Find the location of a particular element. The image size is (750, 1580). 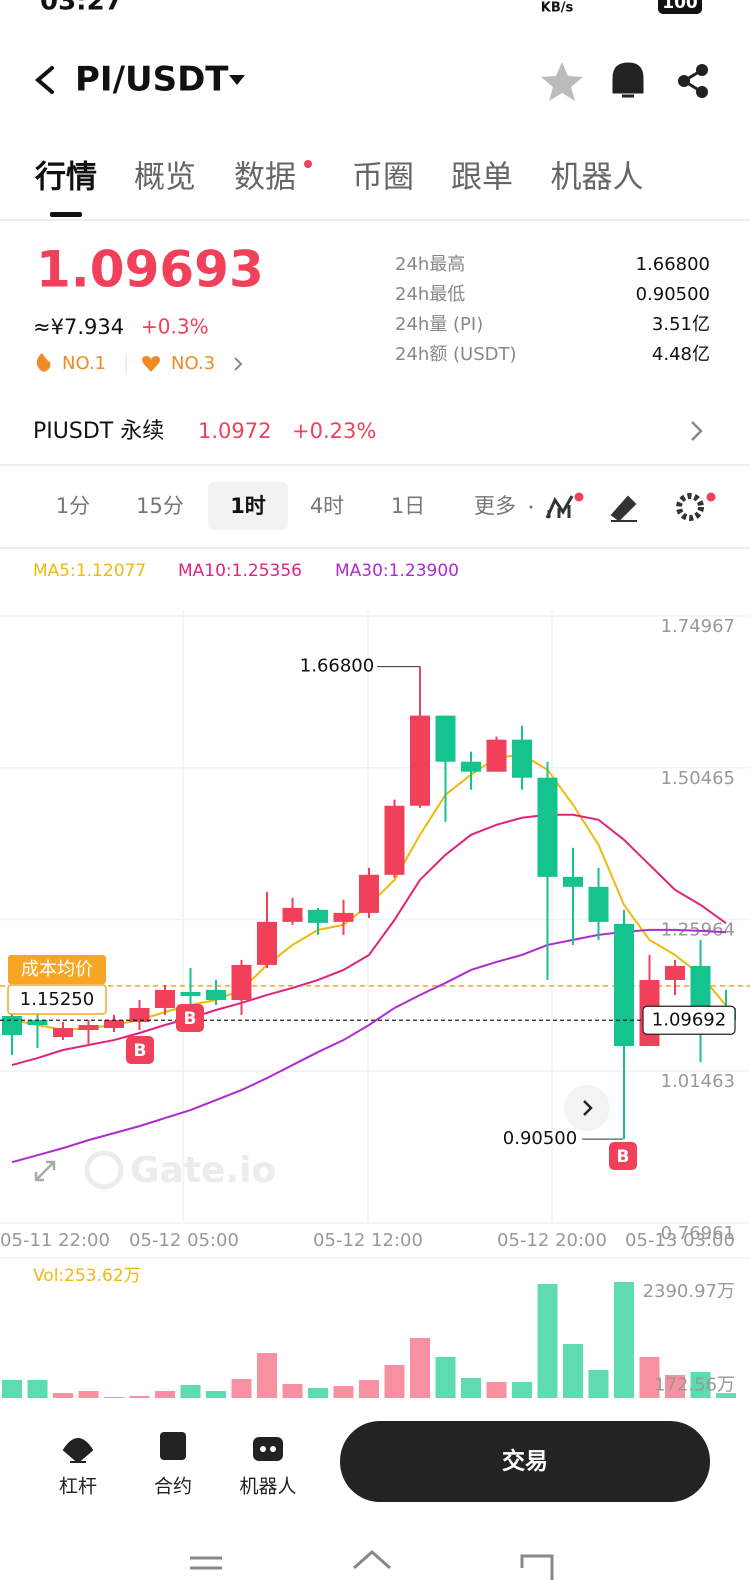

cny-price: ≈¥7.934 is located at coordinates (78, 327).